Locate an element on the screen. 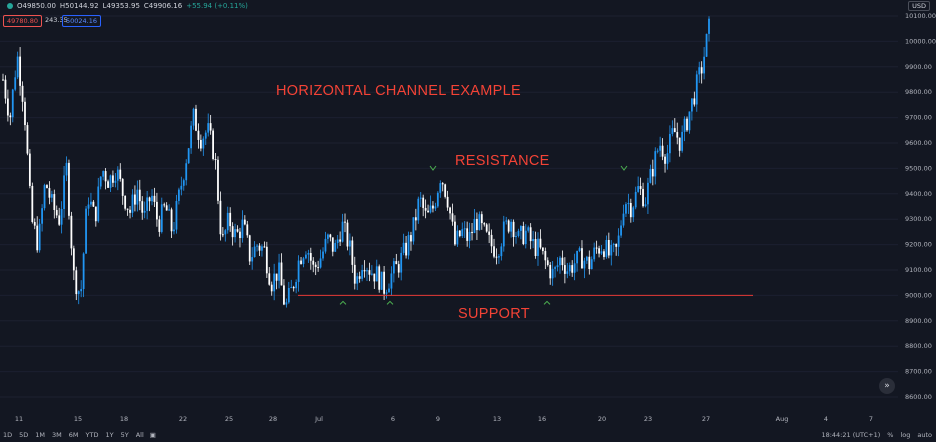 The height and width of the screenshot is (442, 936). range-1m: 1M is located at coordinates (40, 435).